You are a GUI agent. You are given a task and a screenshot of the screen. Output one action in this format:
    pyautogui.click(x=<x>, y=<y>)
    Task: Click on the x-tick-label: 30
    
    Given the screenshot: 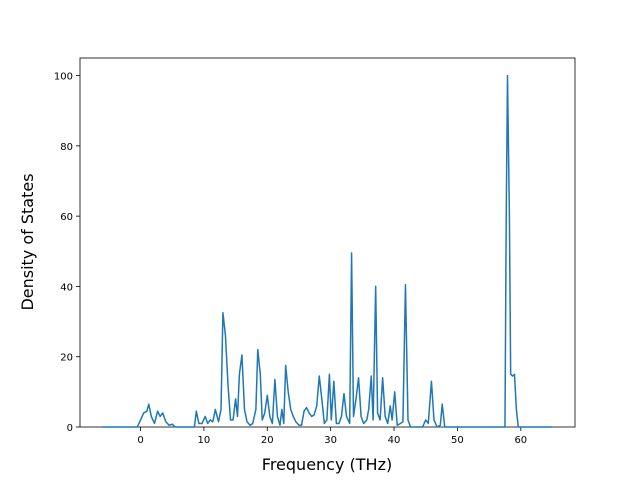 What is the action you would take?
    pyautogui.click(x=330, y=440)
    